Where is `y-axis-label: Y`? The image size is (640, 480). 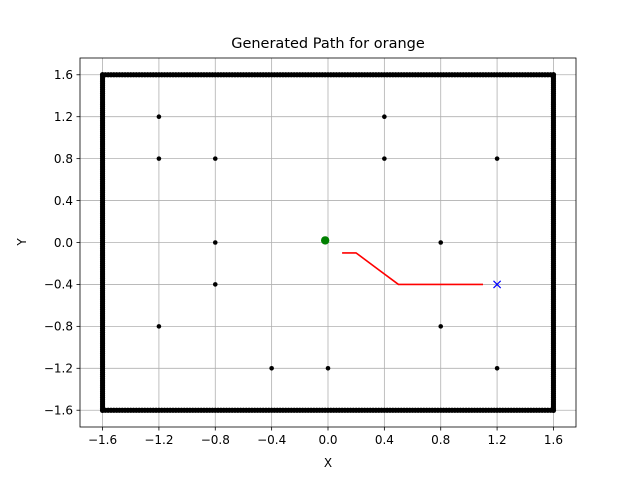 y-axis-label: Y is located at coordinates (22, 242).